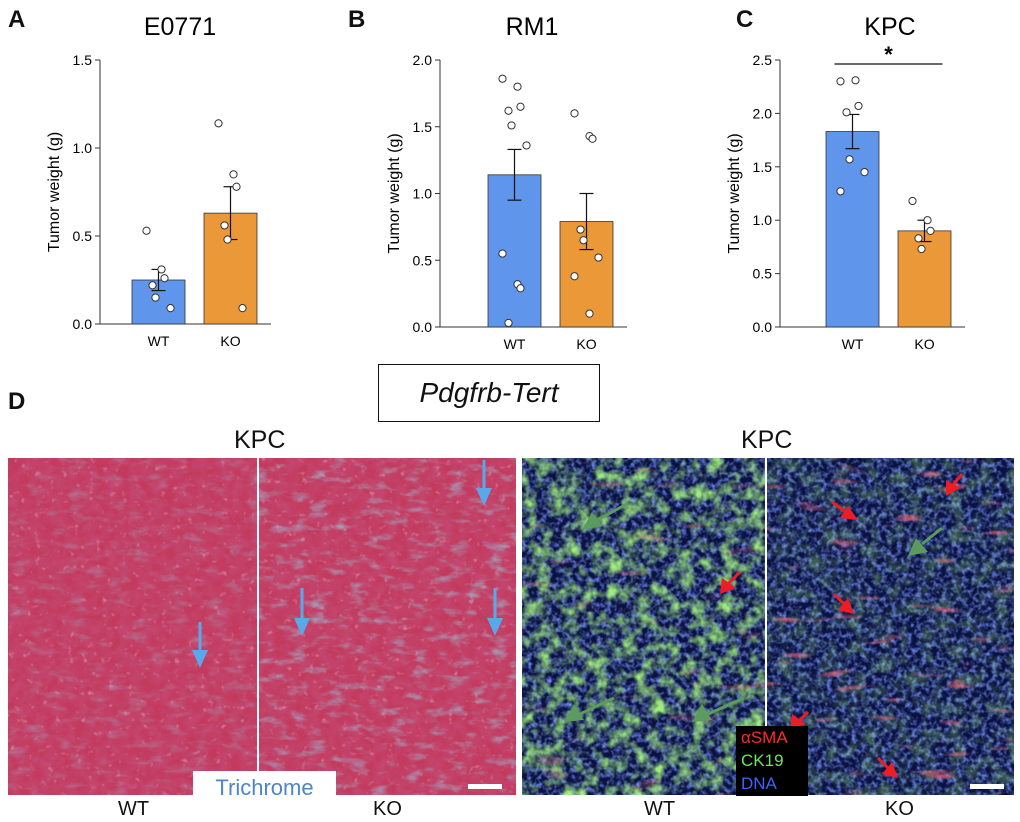 This screenshot has height=822, width=1020. Describe the element at coordinates (532, 27) in the screenshot. I see `chart1-title: RM1` at that location.